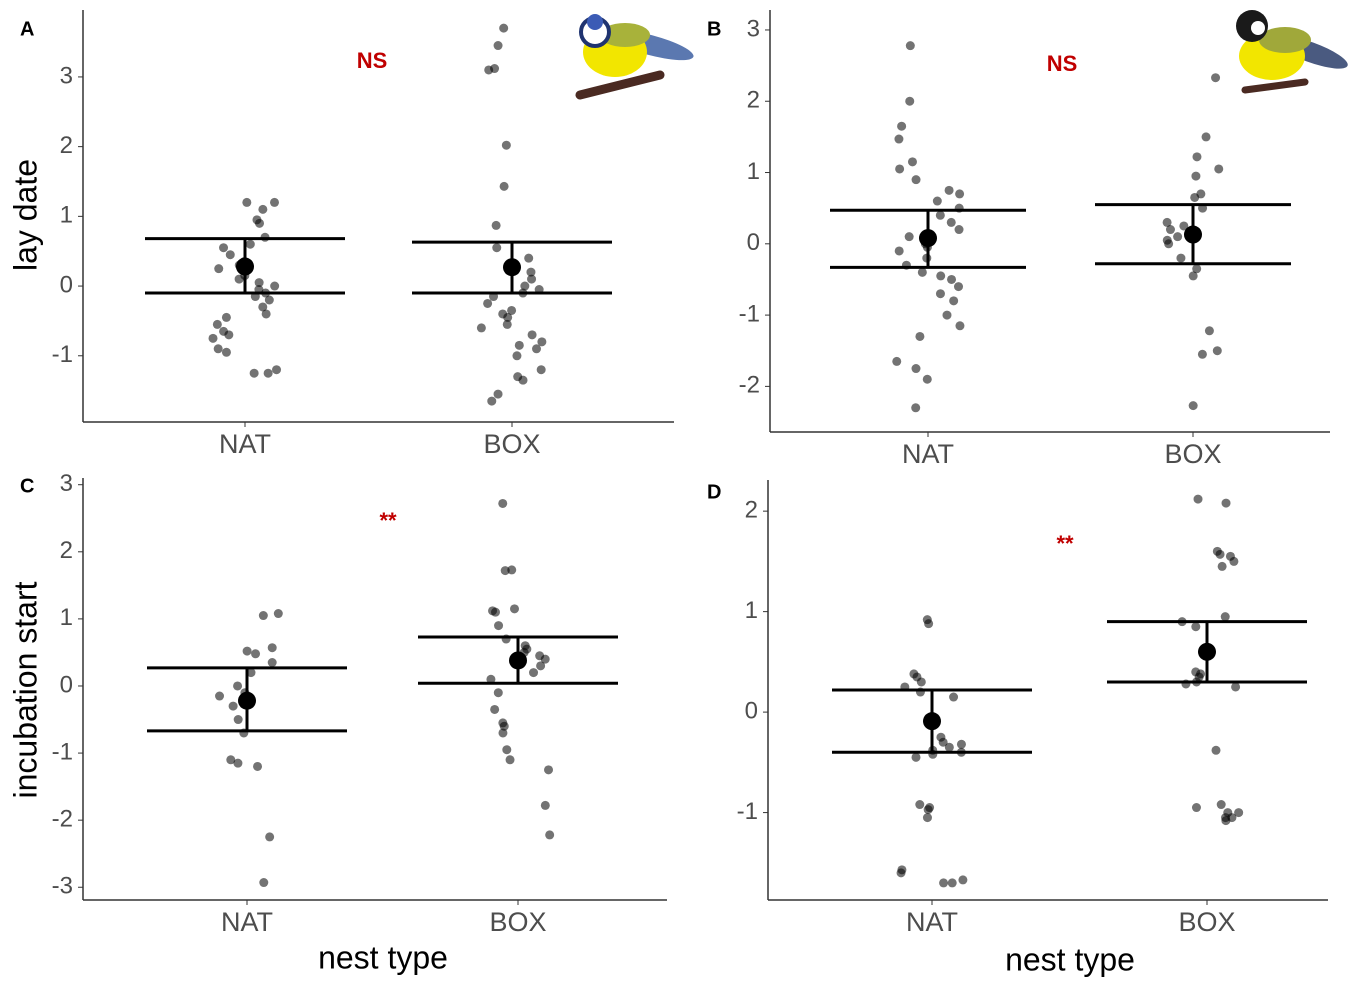 Image resolution: width=1354 pixels, height=988 pixels. I want to click on panel-label: C, so click(27, 486).